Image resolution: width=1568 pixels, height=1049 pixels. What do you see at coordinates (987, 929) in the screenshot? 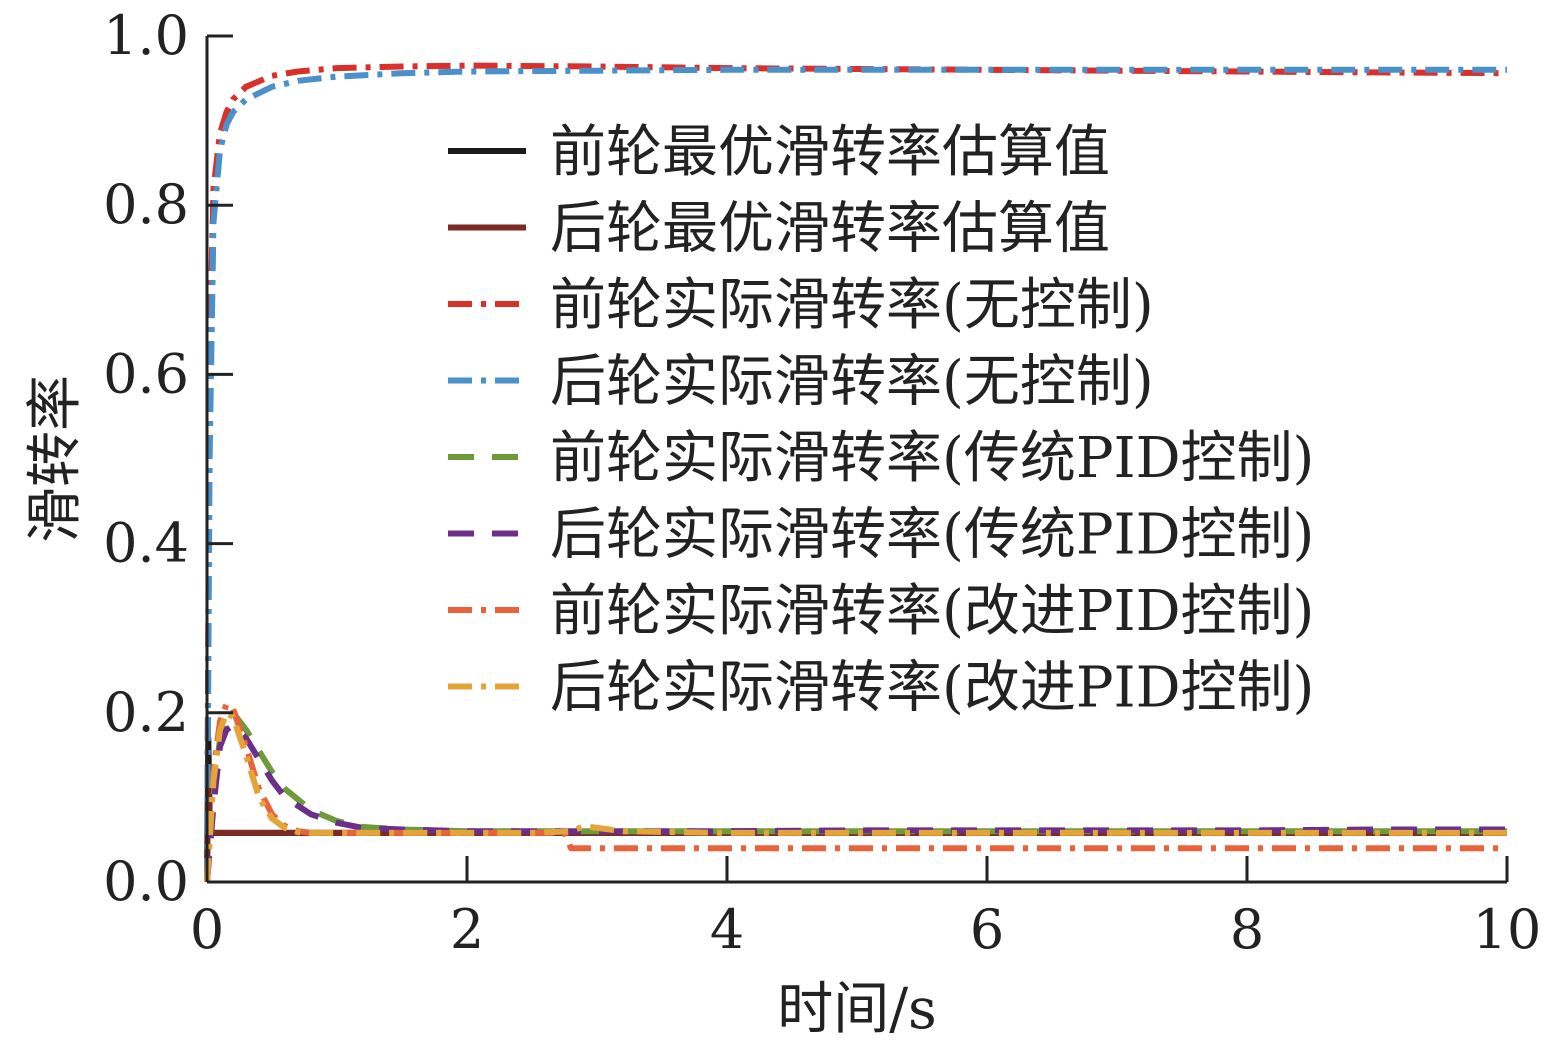
I see `x-tick-label: 6` at bounding box center [987, 929].